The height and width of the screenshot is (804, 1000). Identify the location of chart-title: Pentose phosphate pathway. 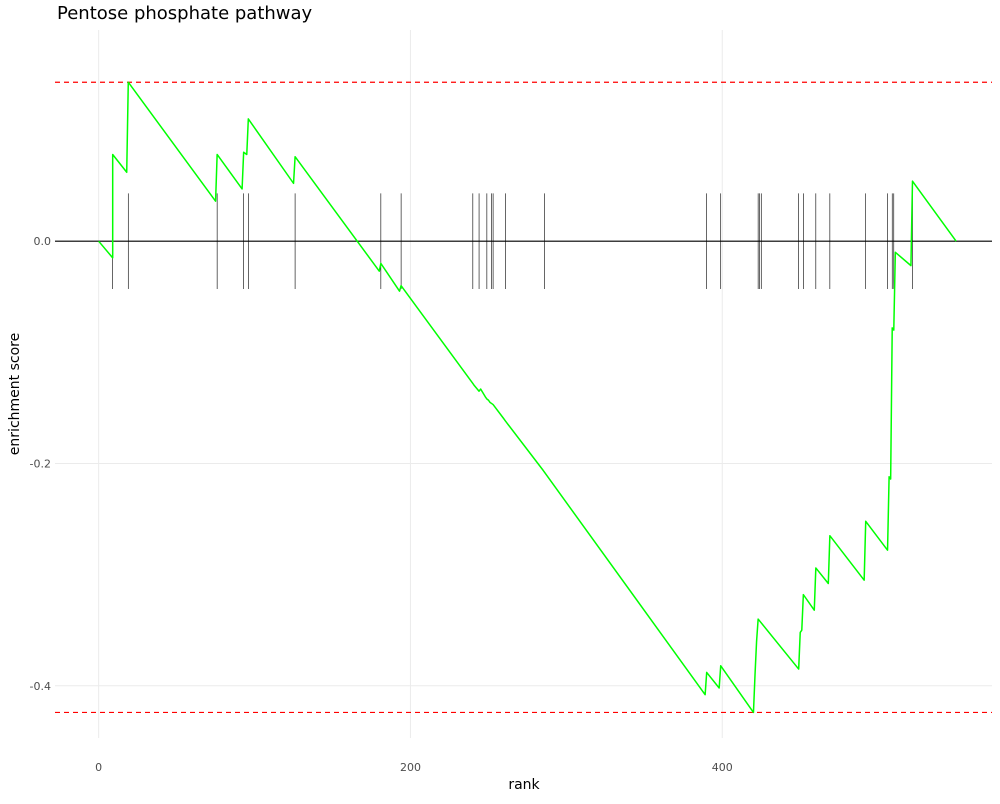
(185, 13).